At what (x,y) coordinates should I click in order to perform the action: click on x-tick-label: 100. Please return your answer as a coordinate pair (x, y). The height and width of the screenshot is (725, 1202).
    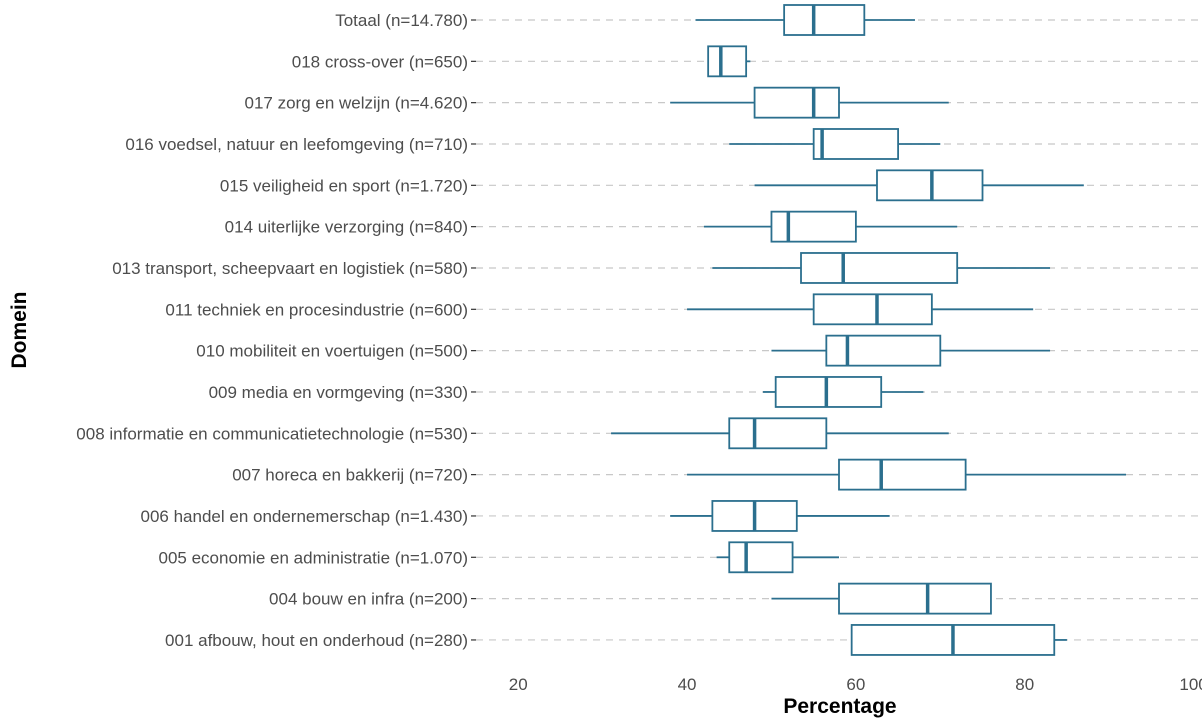
    Looking at the image, I should click on (1190, 684).